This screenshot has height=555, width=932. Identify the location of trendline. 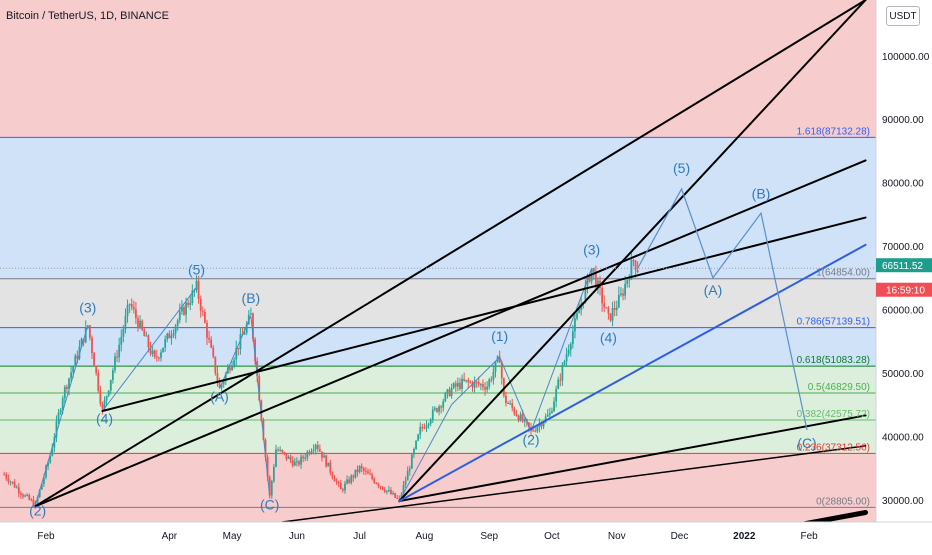
(632, 458).